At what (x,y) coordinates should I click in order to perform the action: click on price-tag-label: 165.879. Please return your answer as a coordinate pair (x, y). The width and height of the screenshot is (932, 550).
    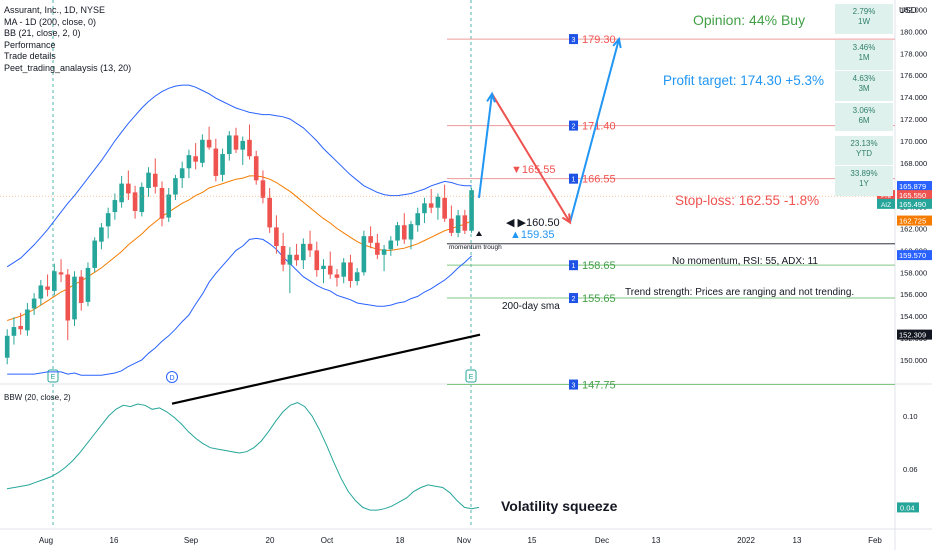
    Looking at the image, I should click on (912, 186).